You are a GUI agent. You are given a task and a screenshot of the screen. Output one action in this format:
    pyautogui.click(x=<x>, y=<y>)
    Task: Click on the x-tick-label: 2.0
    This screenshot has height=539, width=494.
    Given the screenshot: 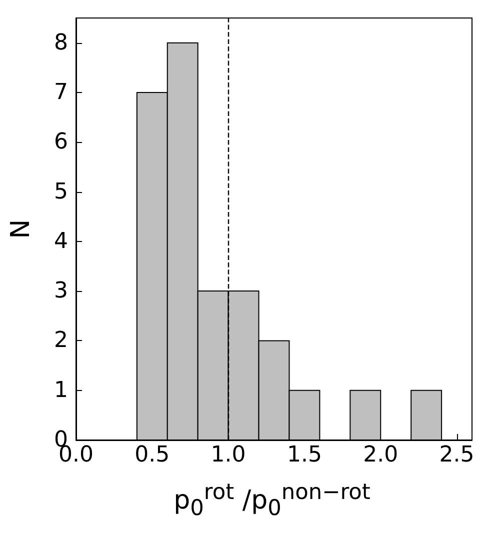 What is the action you would take?
    pyautogui.click(x=380, y=455)
    